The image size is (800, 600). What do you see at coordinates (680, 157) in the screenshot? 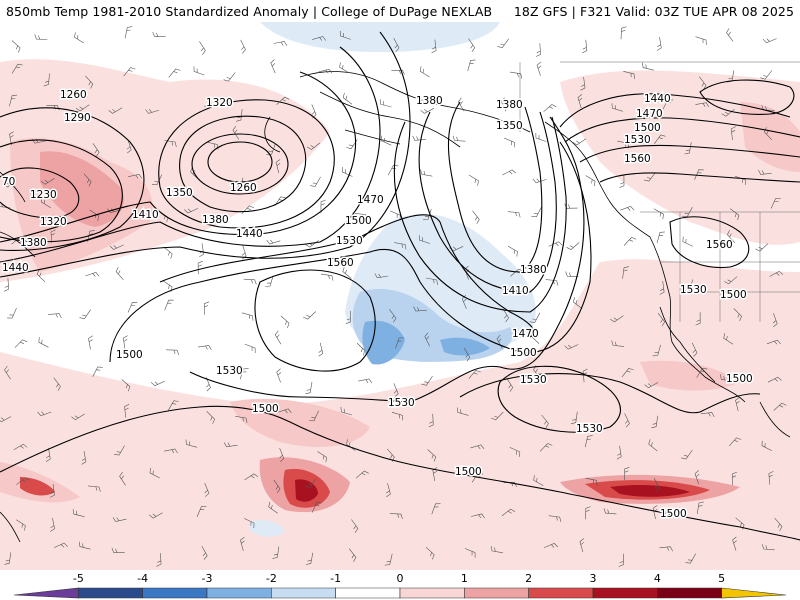
I see `warm-anomaly-area` at bounding box center [680, 157].